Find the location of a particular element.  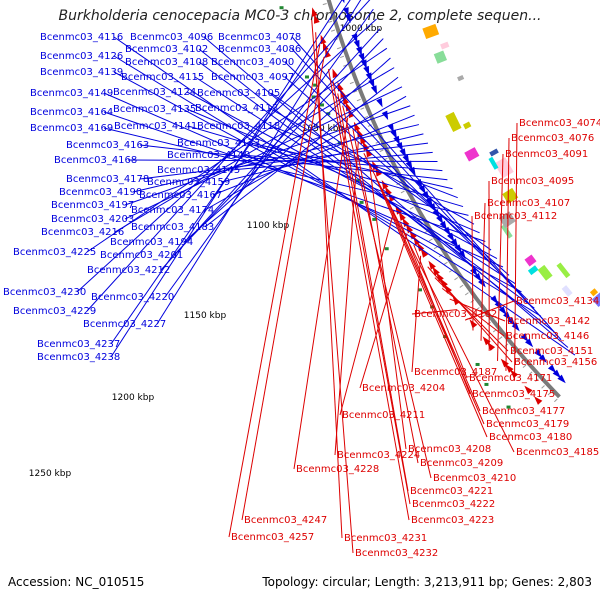

gene-label-forward: Bcenmc03_4133 is located at coordinates (218, 143).